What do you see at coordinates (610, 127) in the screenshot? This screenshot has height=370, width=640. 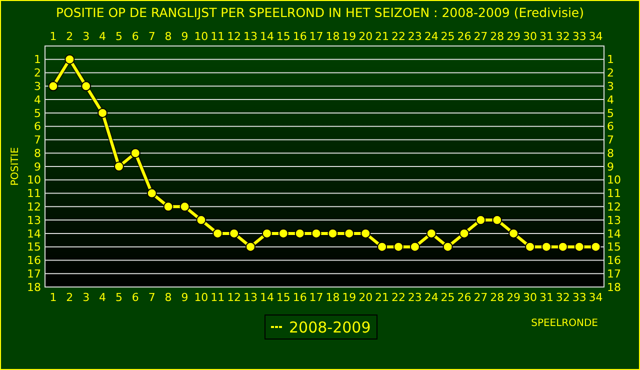 I see `y2-tick-label: 6` at bounding box center [610, 127].